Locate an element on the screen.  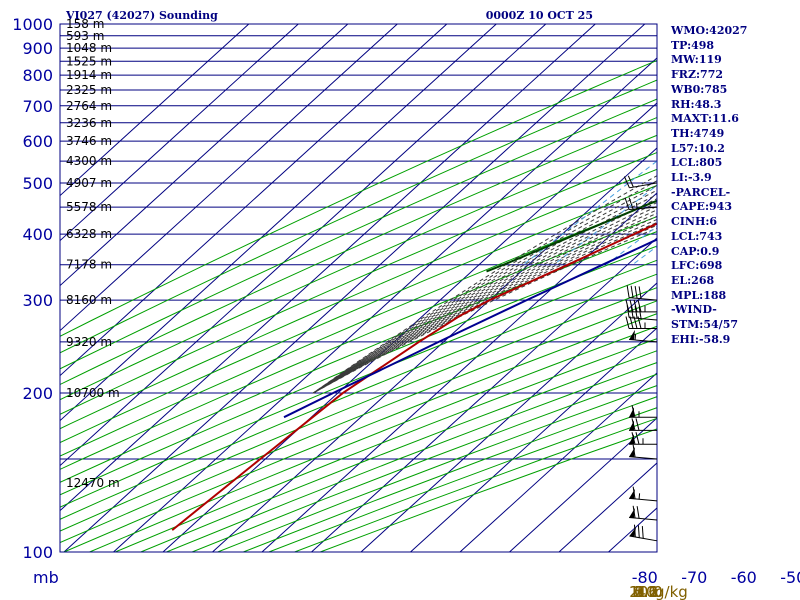
sounding-index: EL:268 is located at coordinates (693, 280).